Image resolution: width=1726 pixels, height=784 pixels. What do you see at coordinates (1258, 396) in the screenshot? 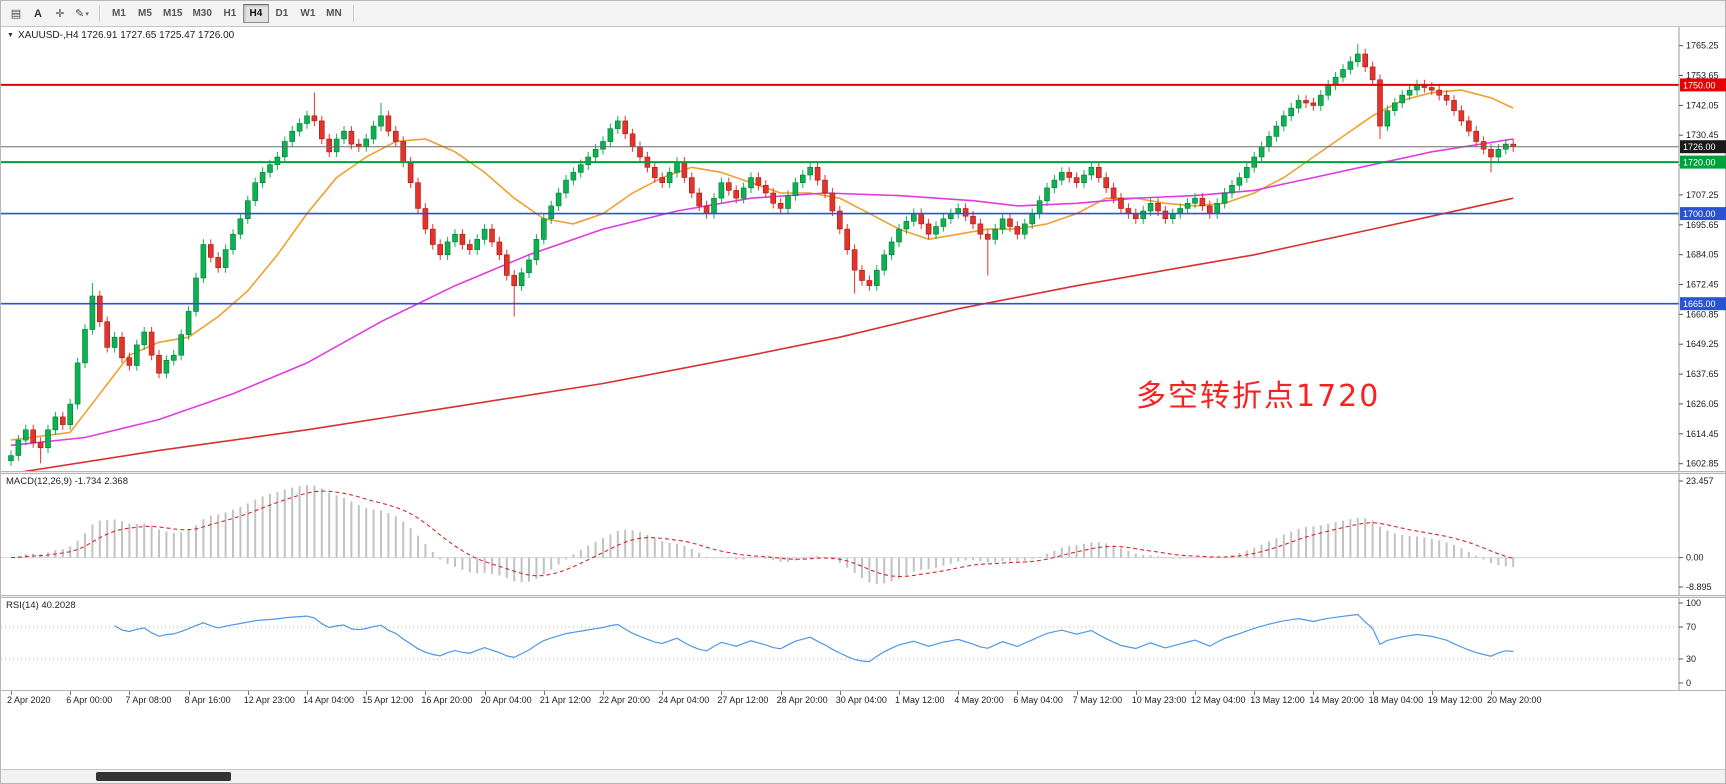
I see `annotation-text: 多空转折点1720` at bounding box center [1258, 396].